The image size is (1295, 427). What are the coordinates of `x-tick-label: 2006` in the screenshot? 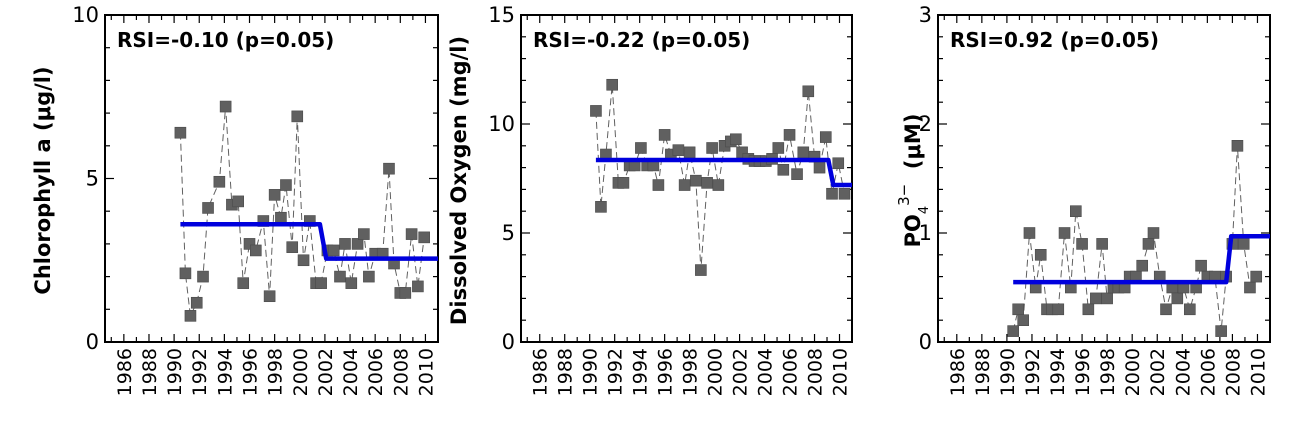 It's located at (1208, 372).